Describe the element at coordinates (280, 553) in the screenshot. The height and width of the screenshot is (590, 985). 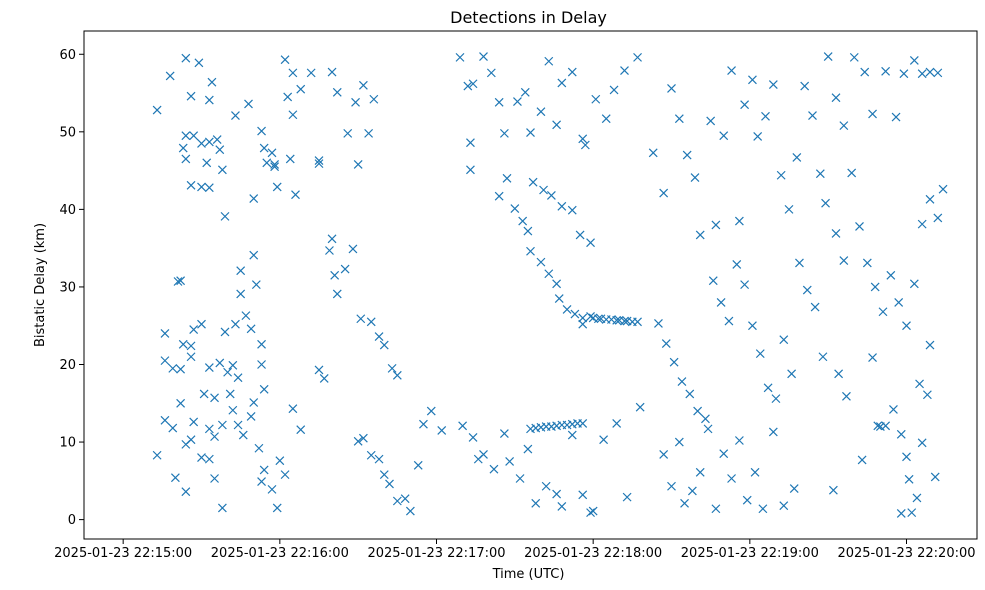
I see `x-tick-label: 2025-01-23 22:16:00` at that location.